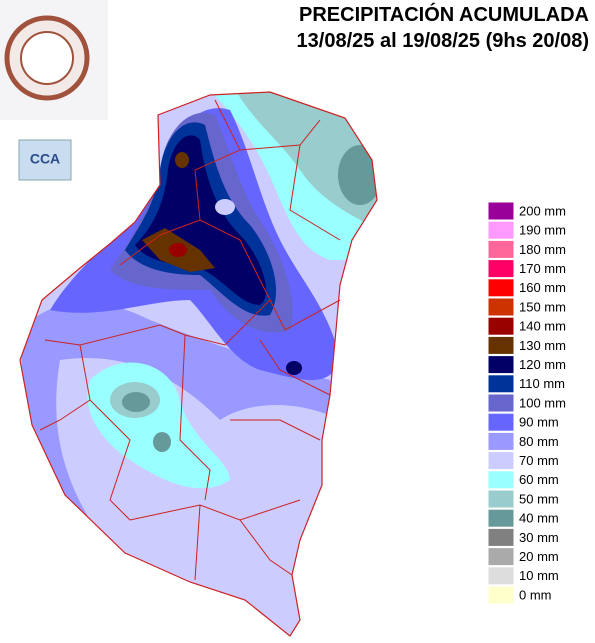 The image size is (595, 643). What do you see at coordinates (294, 368) in the screenshot?
I see `zone-120b` at bounding box center [294, 368].